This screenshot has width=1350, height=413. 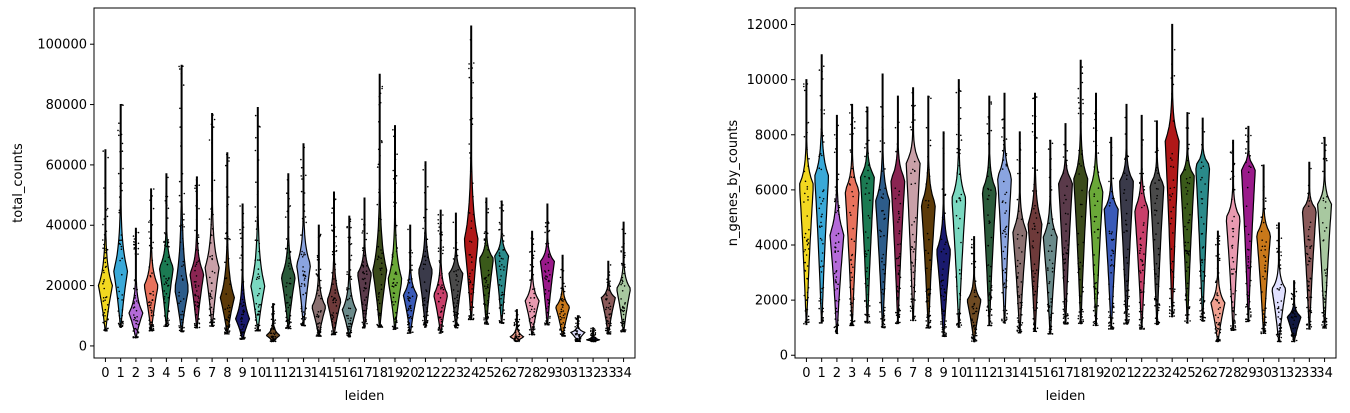 I want to click on x-tick-label-16: 16, so click(x=1050, y=373).